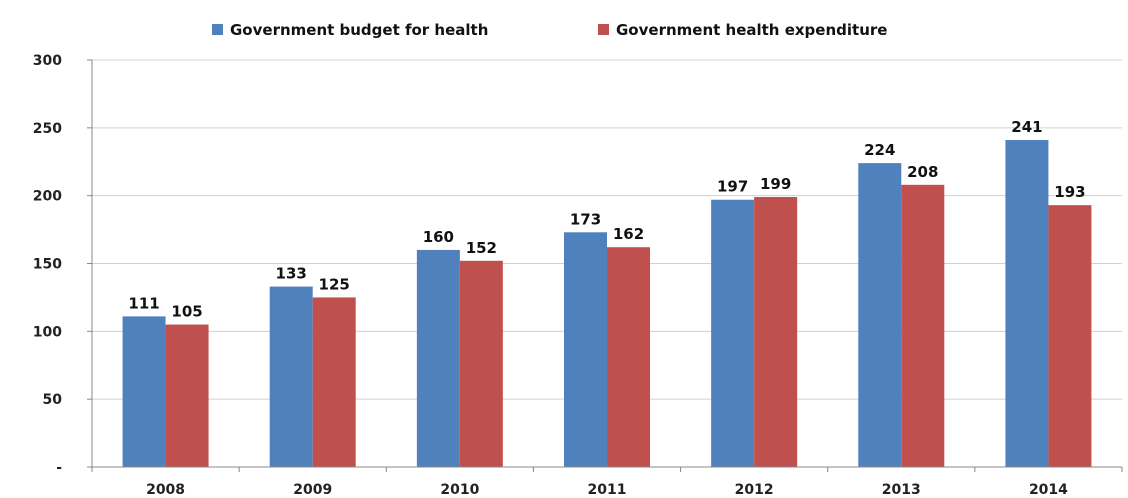 Image resolution: width=1128 pixels, height=498 pixels. What do you see at coordinates (47, 265) in the screenshot?
I see `y-tick-label: 150` at bounding box center [47, 265].